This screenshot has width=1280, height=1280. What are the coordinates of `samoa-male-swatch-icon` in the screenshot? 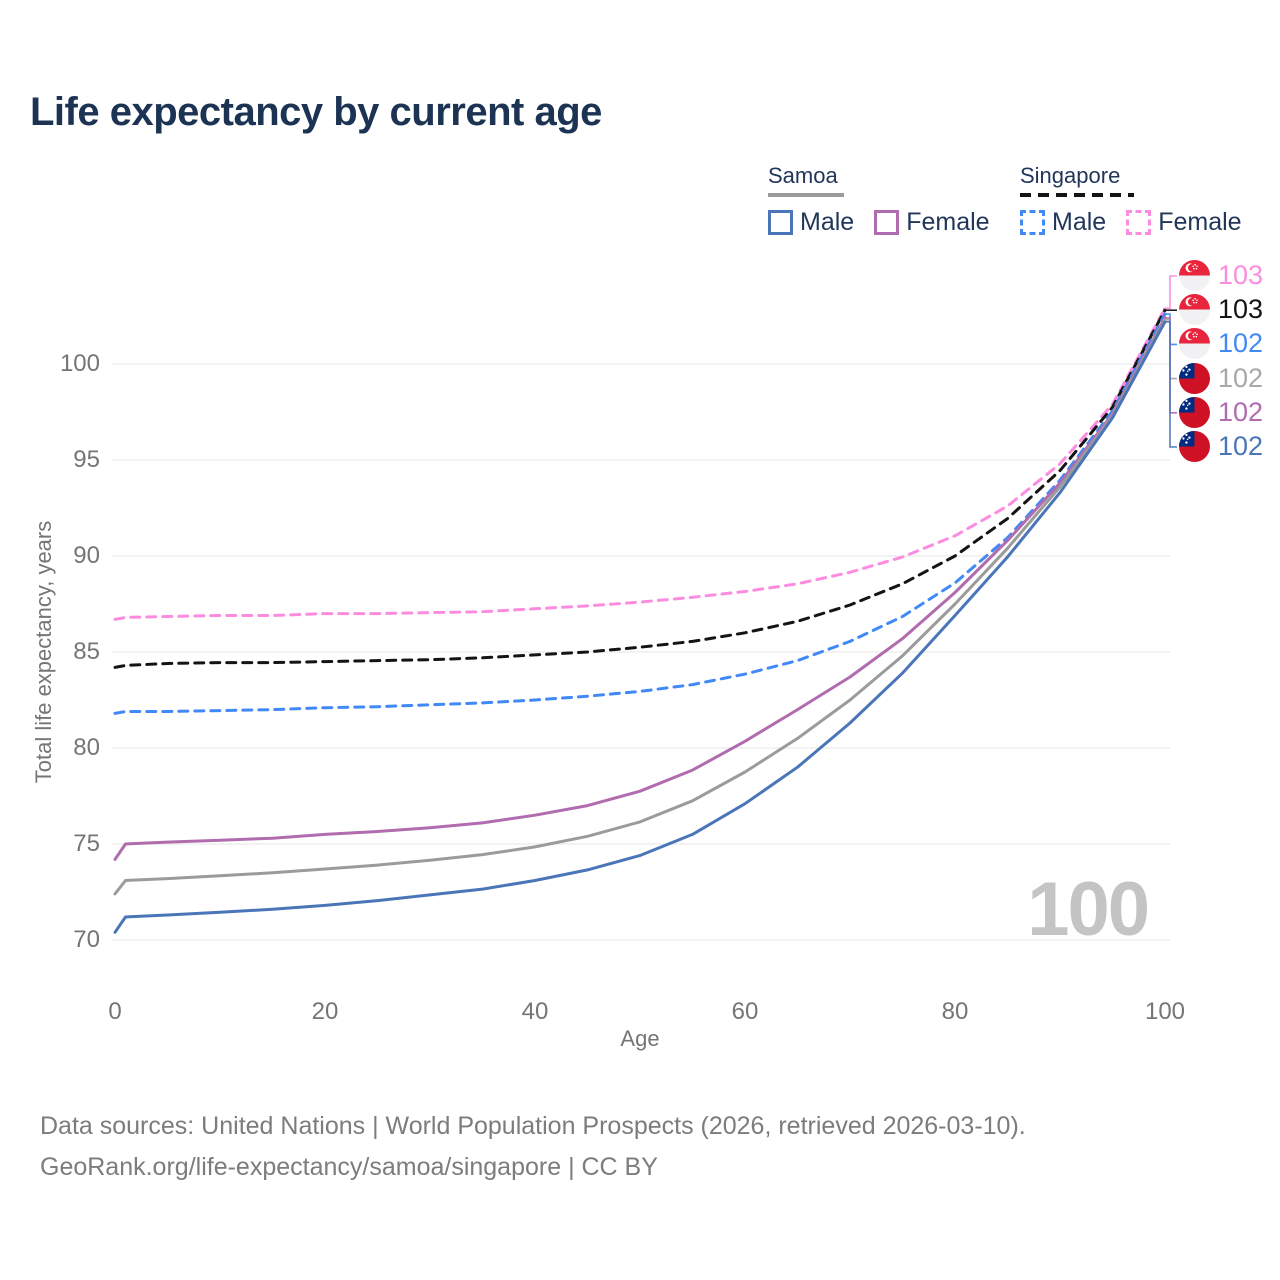 It's located at (780, 222).